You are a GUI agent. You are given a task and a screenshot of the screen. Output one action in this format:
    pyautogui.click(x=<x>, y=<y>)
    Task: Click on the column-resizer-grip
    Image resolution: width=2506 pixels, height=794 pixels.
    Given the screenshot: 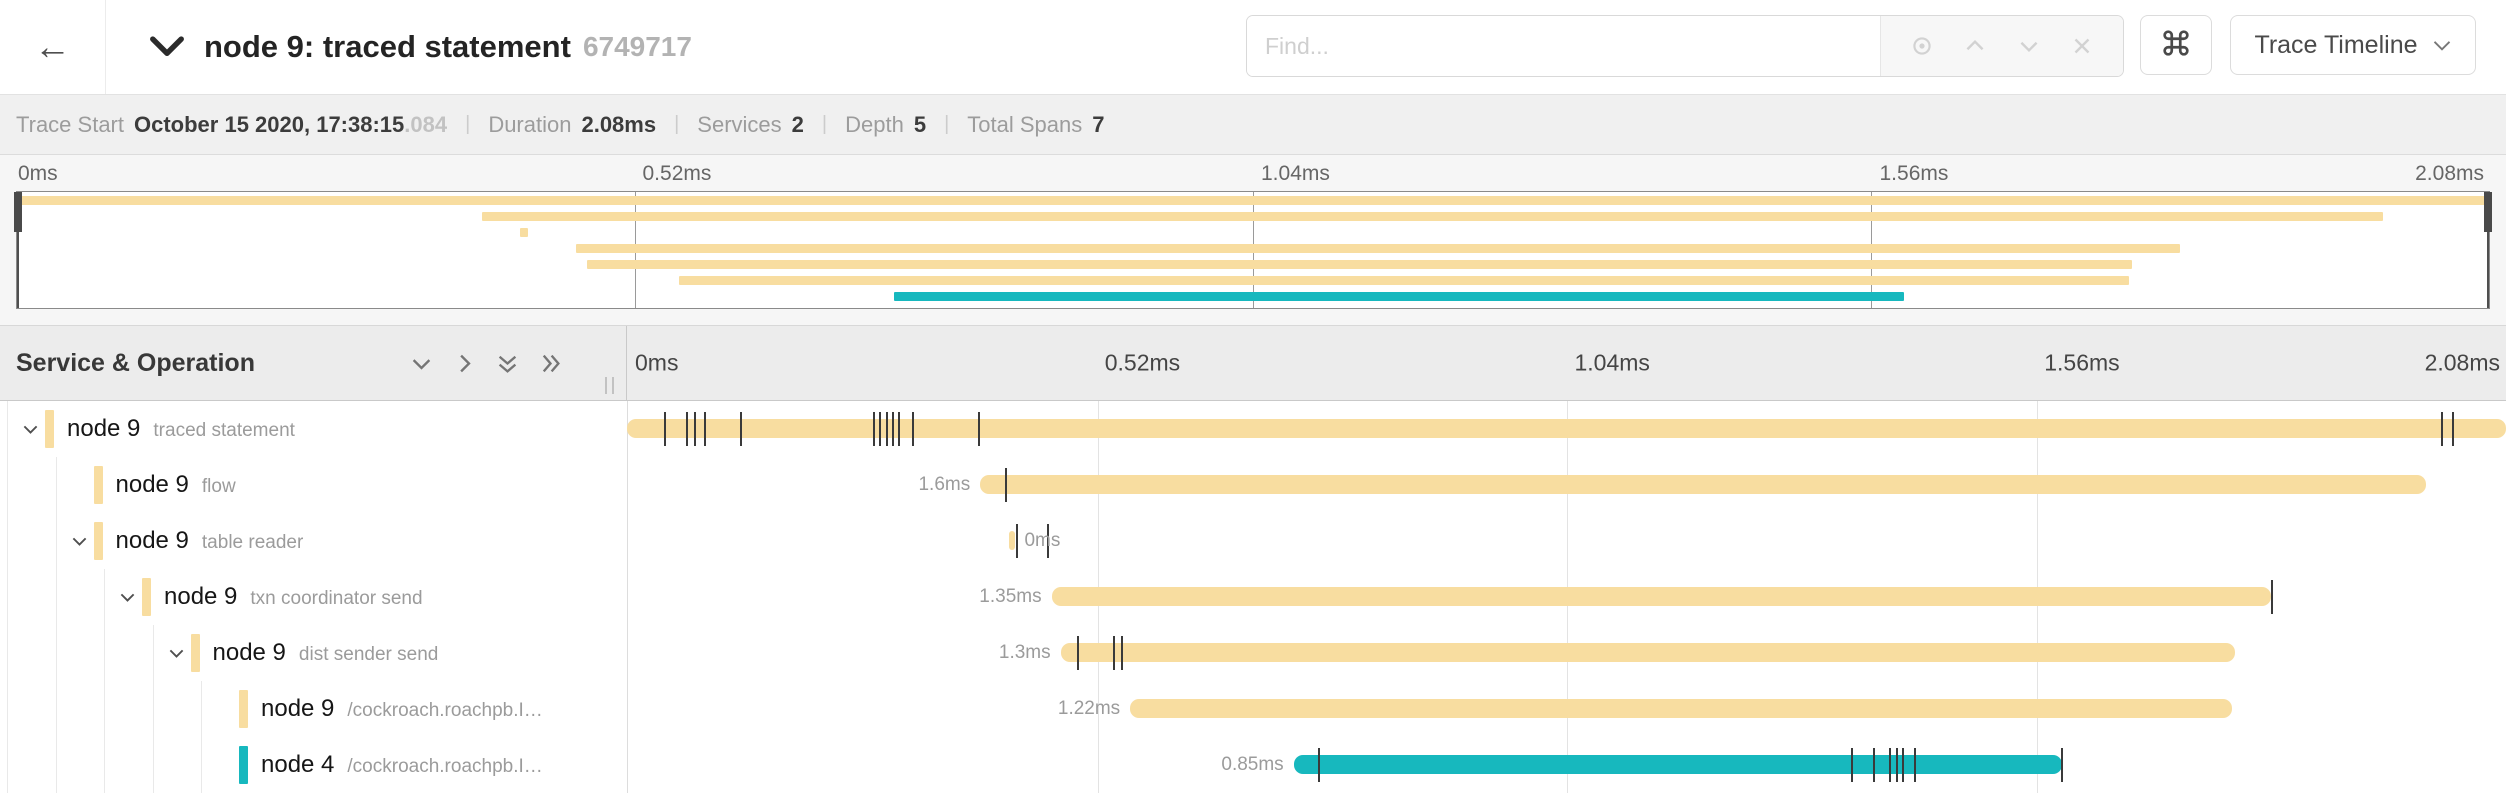 What is the action you would take?
    pyautogui.click(x=609, y=385)
    